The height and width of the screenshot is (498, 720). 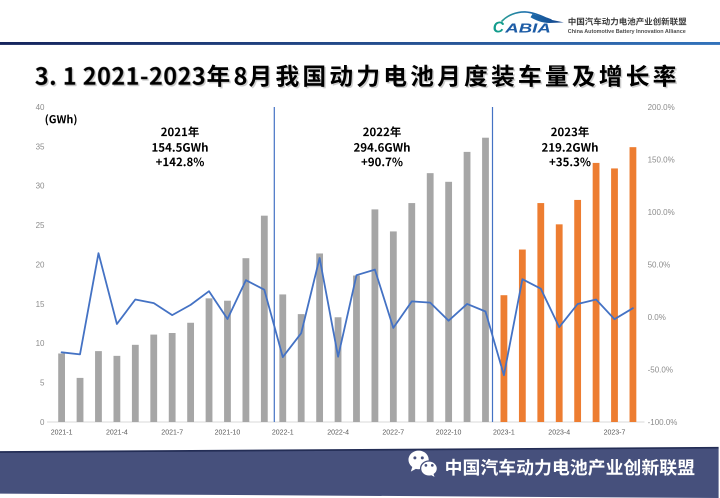 I want to click on svg-text: 2022-1, so click(x=283, y=433).